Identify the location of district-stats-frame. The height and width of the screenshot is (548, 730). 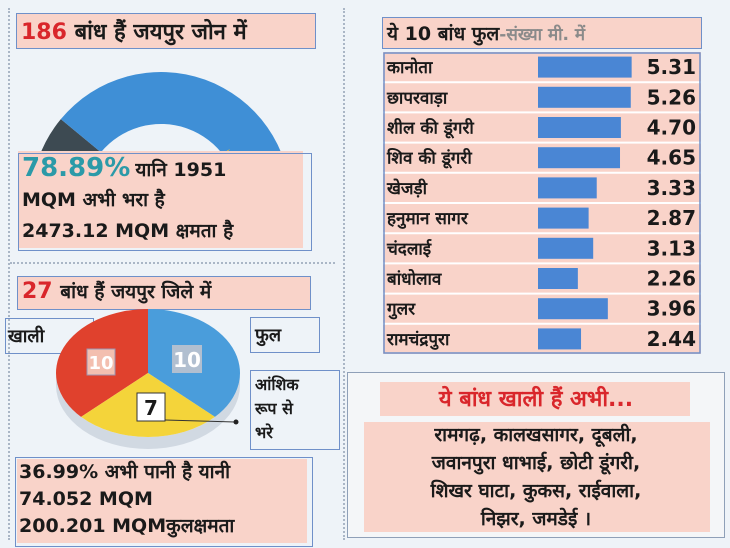
(164, 502).